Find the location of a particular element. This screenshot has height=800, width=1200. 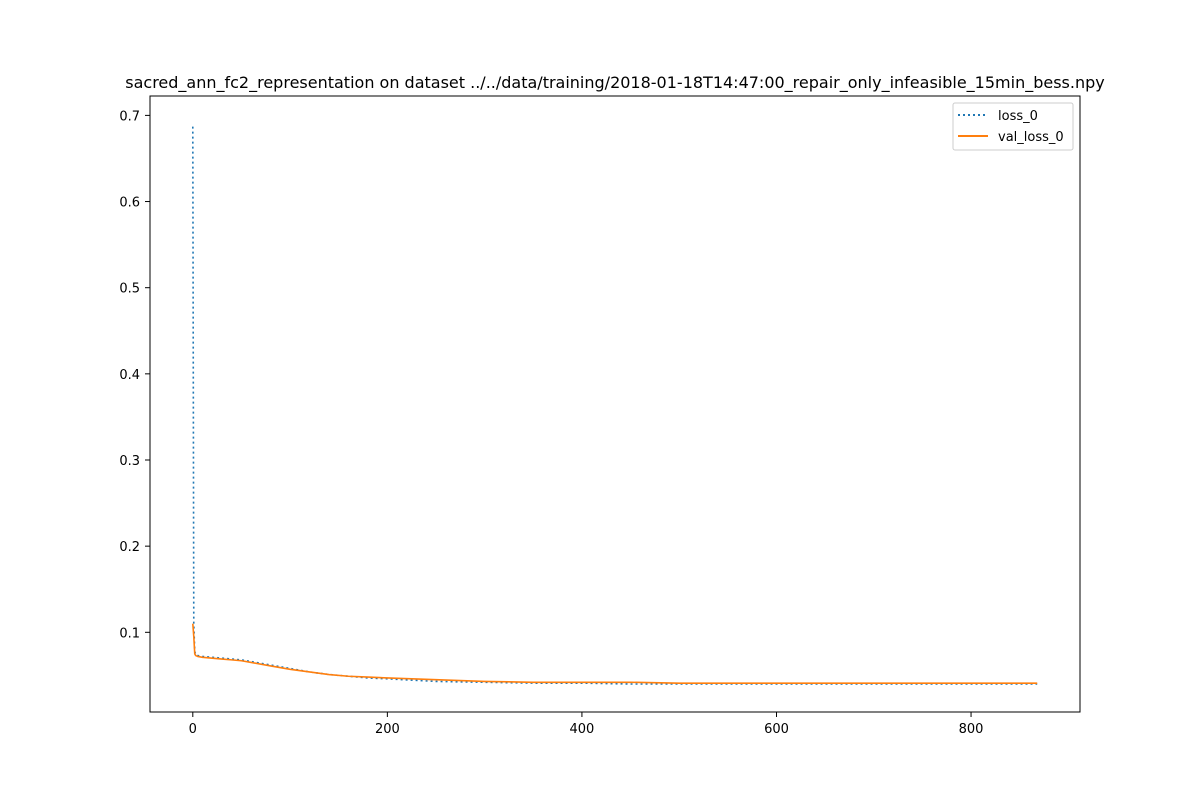

legend-label-loss-0: loss_0 is located at coordinates (1018, 116).